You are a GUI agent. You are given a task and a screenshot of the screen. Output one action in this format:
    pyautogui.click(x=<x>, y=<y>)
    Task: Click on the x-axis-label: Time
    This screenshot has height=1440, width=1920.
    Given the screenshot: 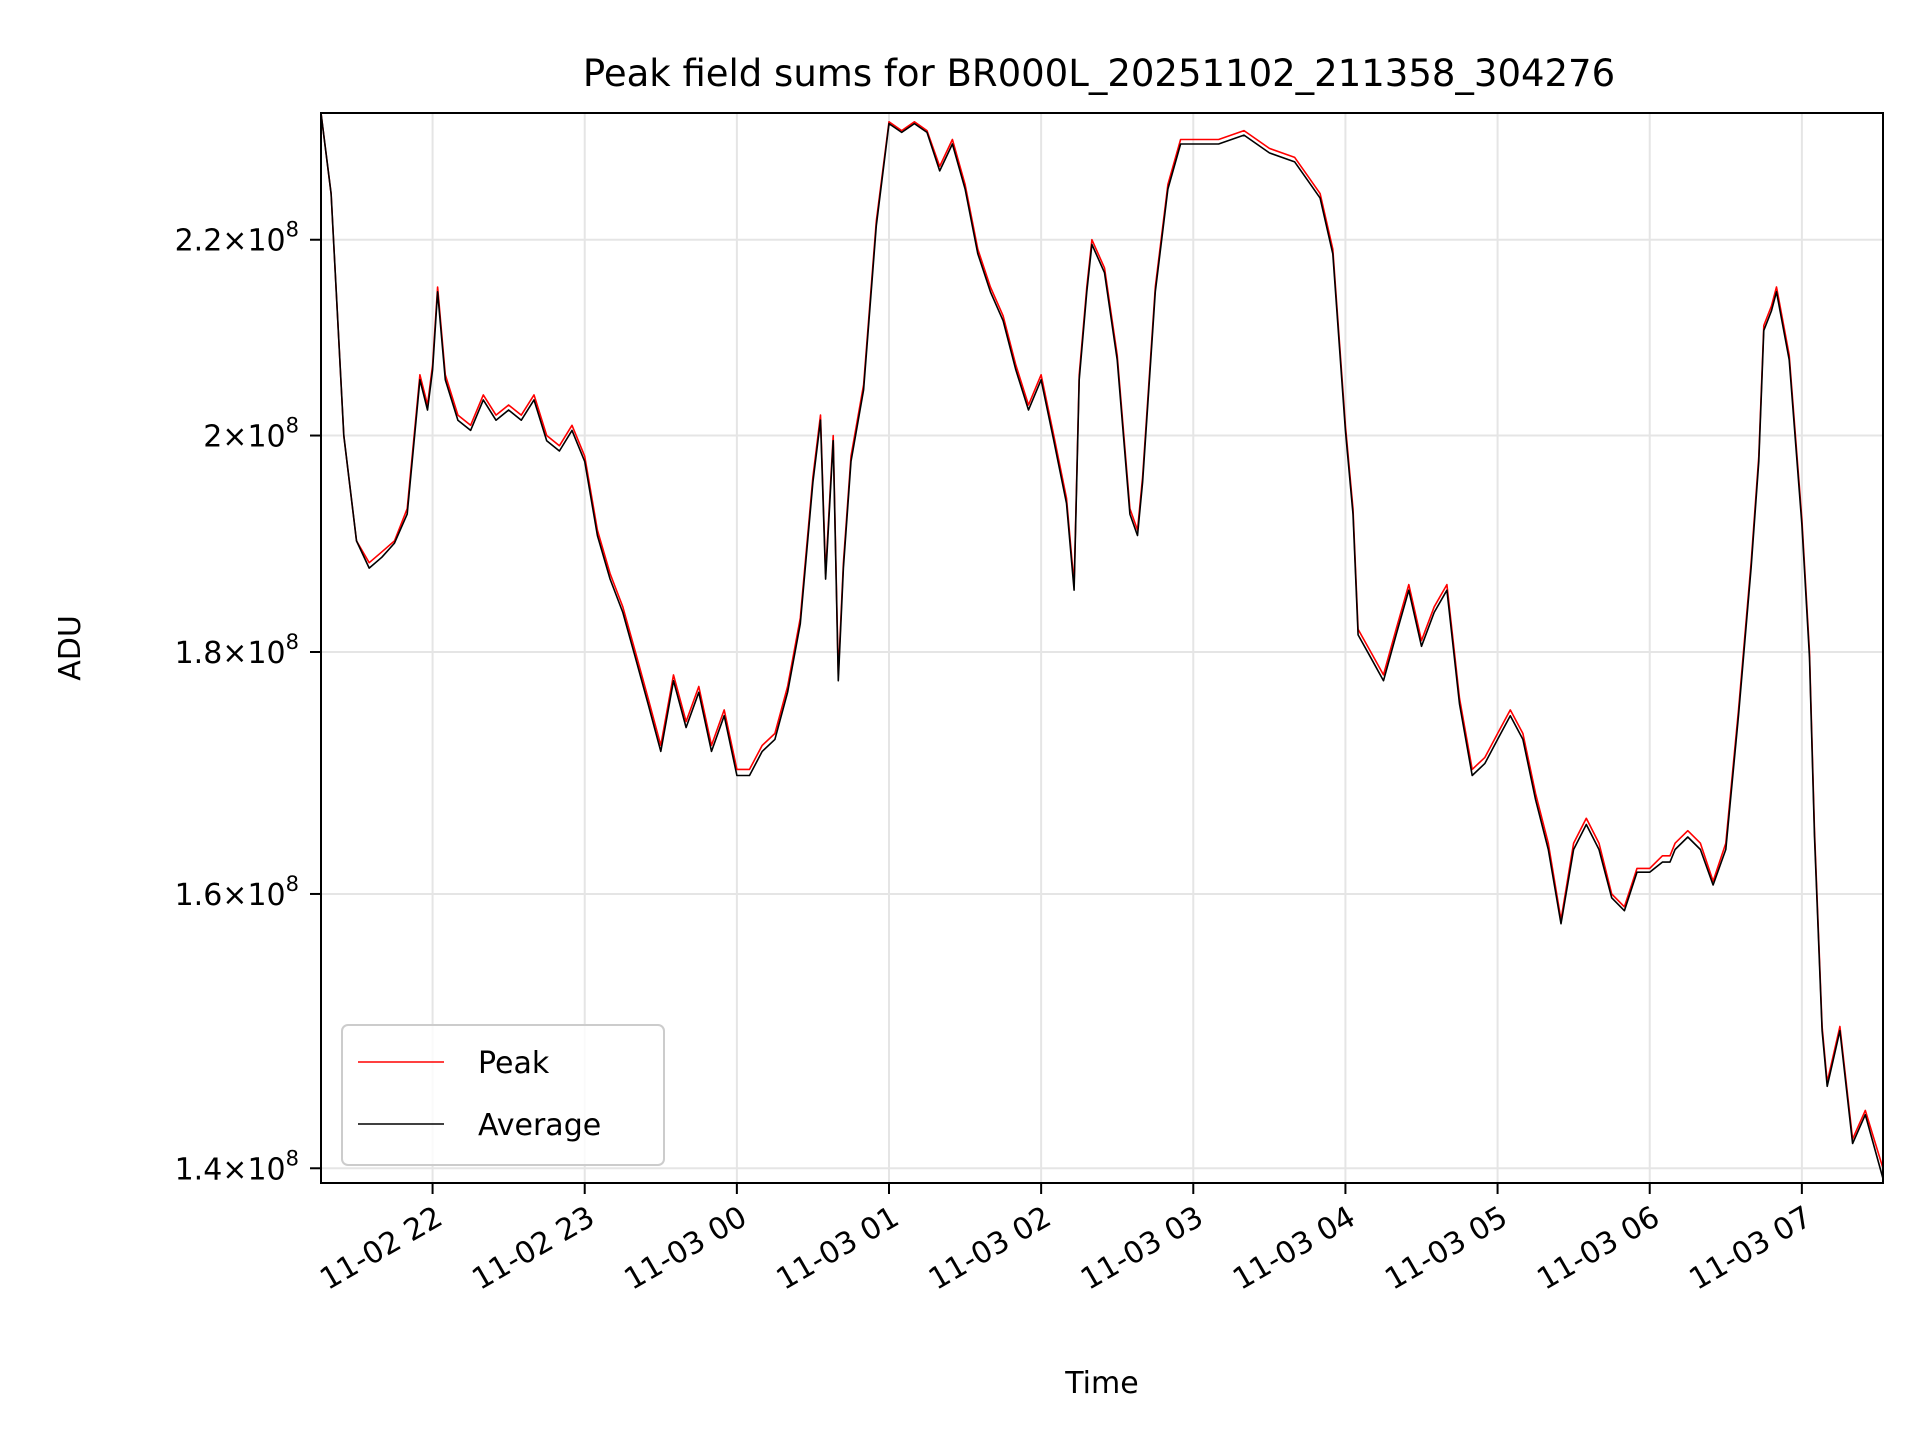 What is the action you would take?
    pyautogui.click(x=1101, y=1383)
    